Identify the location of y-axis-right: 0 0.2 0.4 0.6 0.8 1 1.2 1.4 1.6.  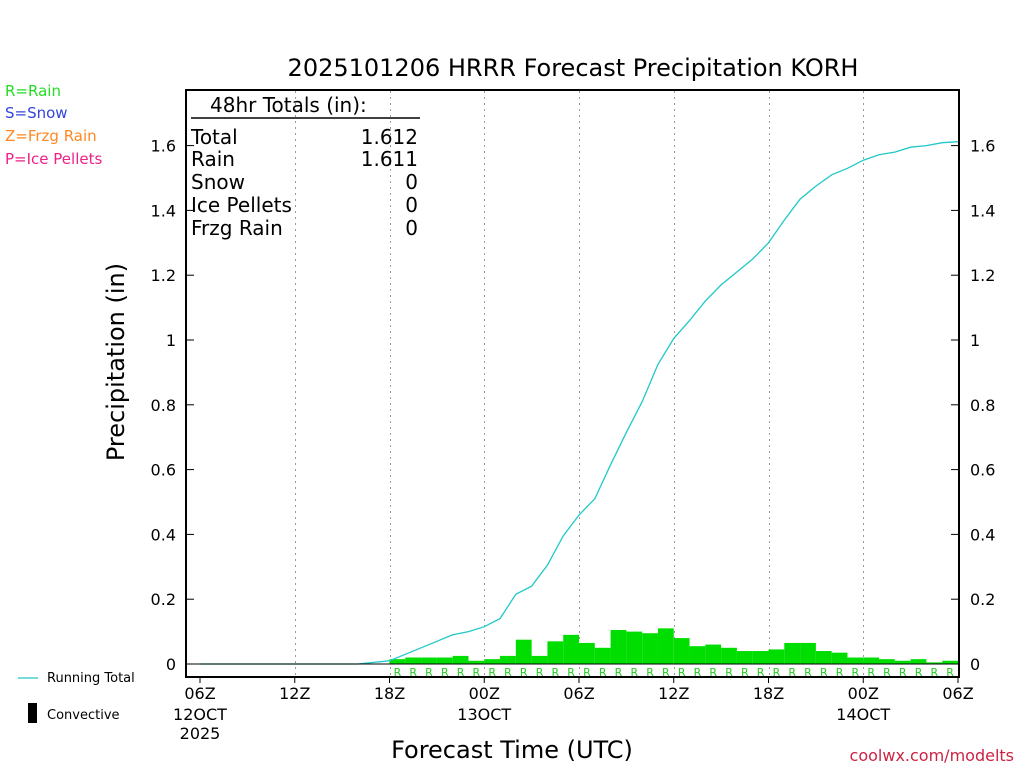
(973, 405).